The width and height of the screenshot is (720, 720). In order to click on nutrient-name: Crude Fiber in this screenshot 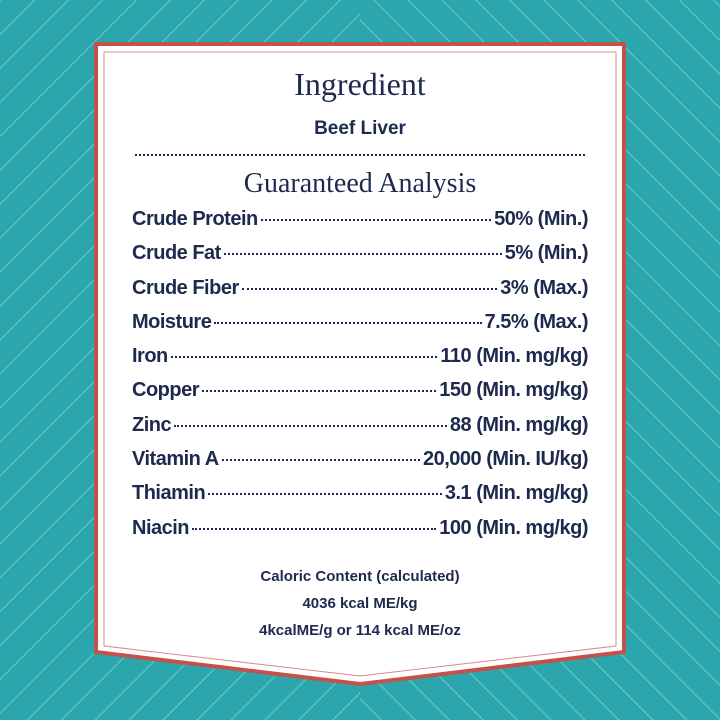, I will do `click(185, 287)`.